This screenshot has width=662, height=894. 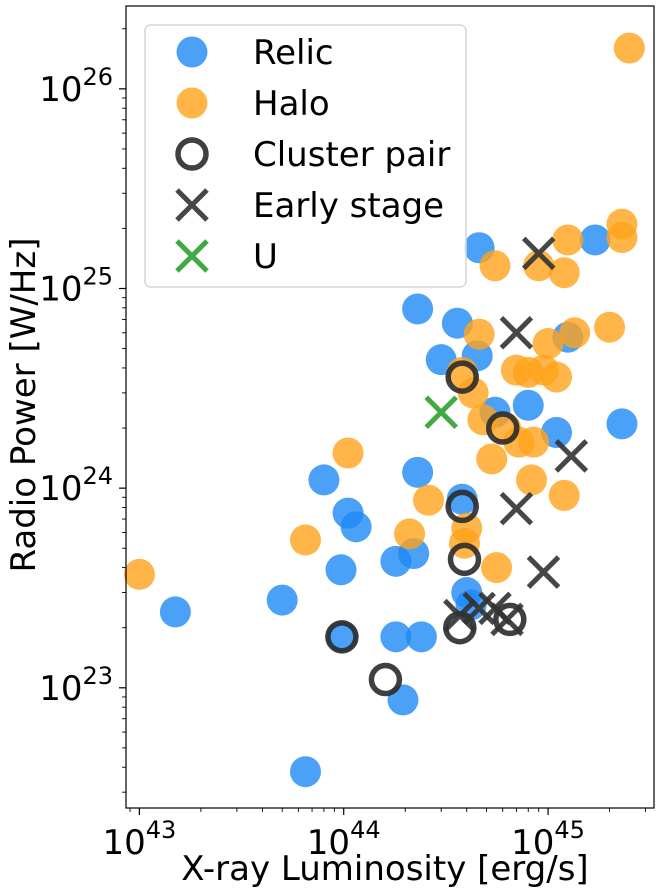 I want to click on legend-label: U, so click(x=265, y=257).